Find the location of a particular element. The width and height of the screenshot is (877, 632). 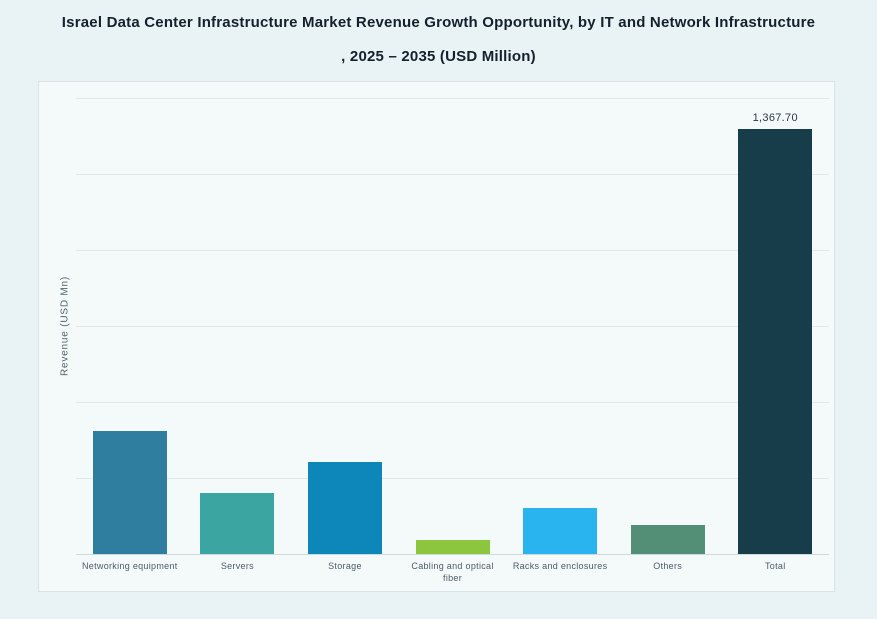

bar-value-label-total: 1,367.70 is located at coordinates (775, 117).